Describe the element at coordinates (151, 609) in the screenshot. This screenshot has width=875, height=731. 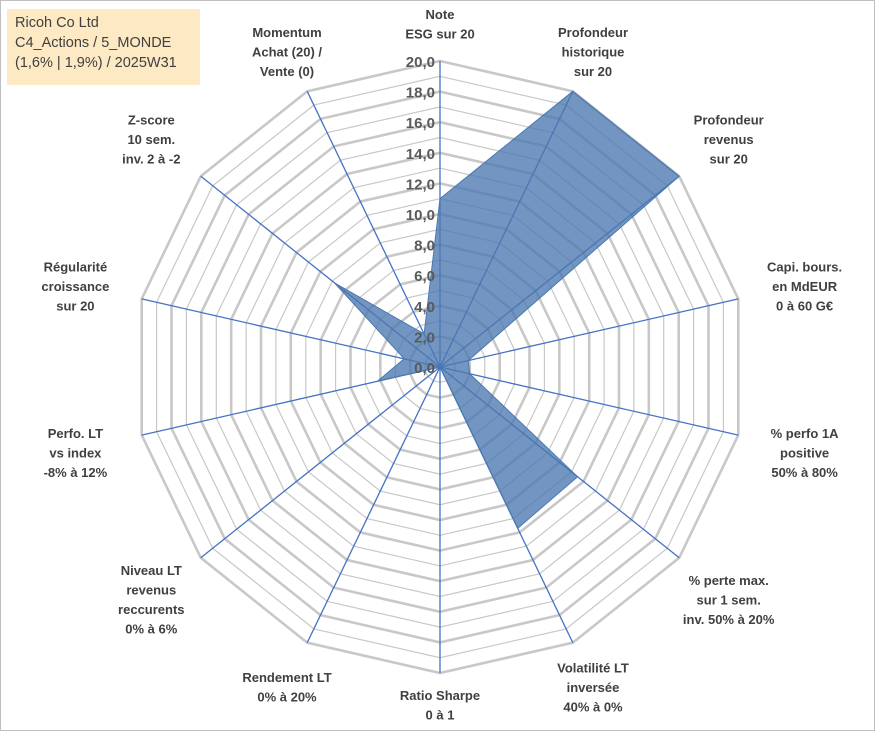
I see `axis-label-line: reccurents` at that location.